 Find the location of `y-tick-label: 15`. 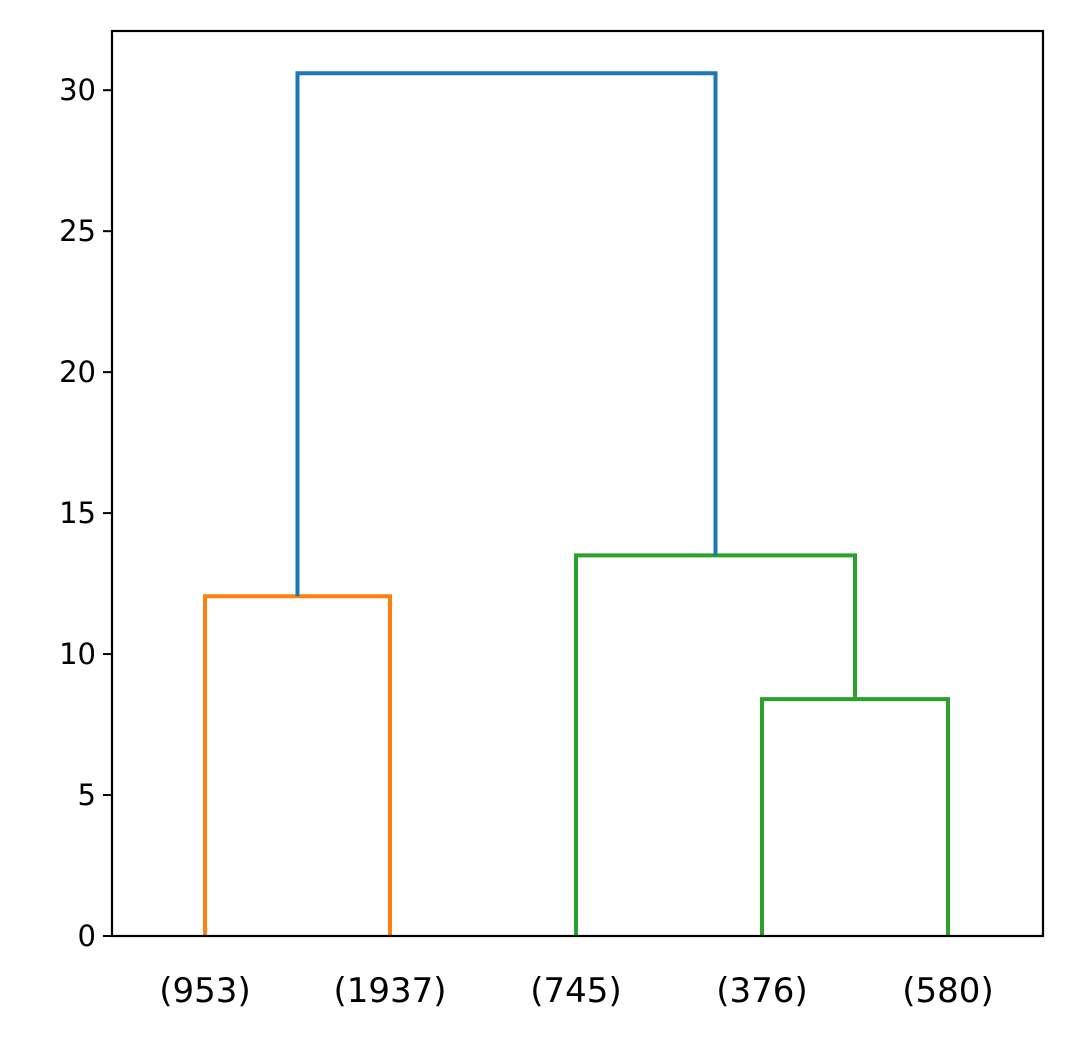

y-tick-label: 15 is located at coordinates (77, 513).